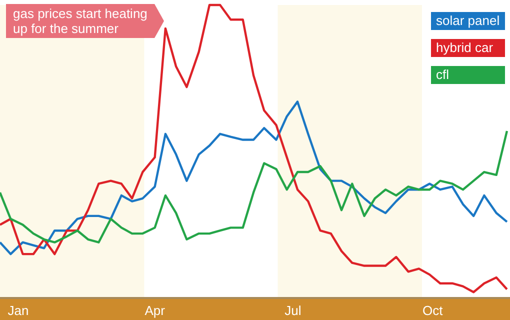 Image resolution: width=510 pixels, height=320 pixels. I want to click on x-tick-label: Oct, so click(433, 310).